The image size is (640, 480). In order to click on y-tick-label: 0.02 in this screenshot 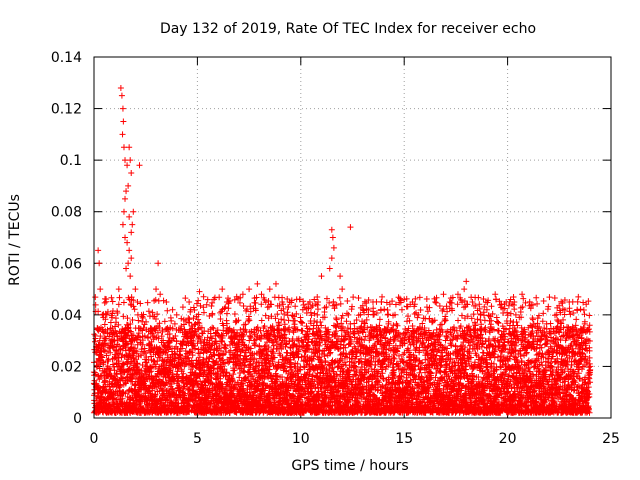, I will do `click(66, 367)`.